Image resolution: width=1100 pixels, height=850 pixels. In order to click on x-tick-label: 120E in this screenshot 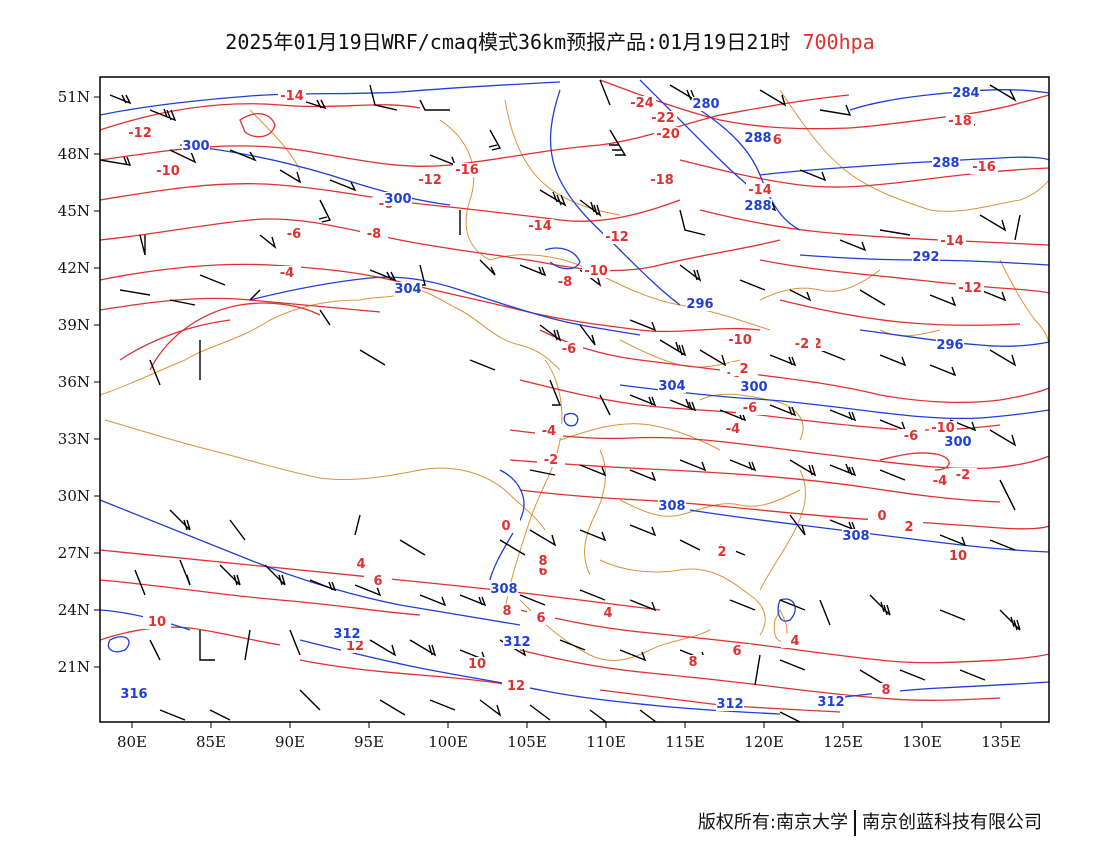, I will do `click(764, 742)`.